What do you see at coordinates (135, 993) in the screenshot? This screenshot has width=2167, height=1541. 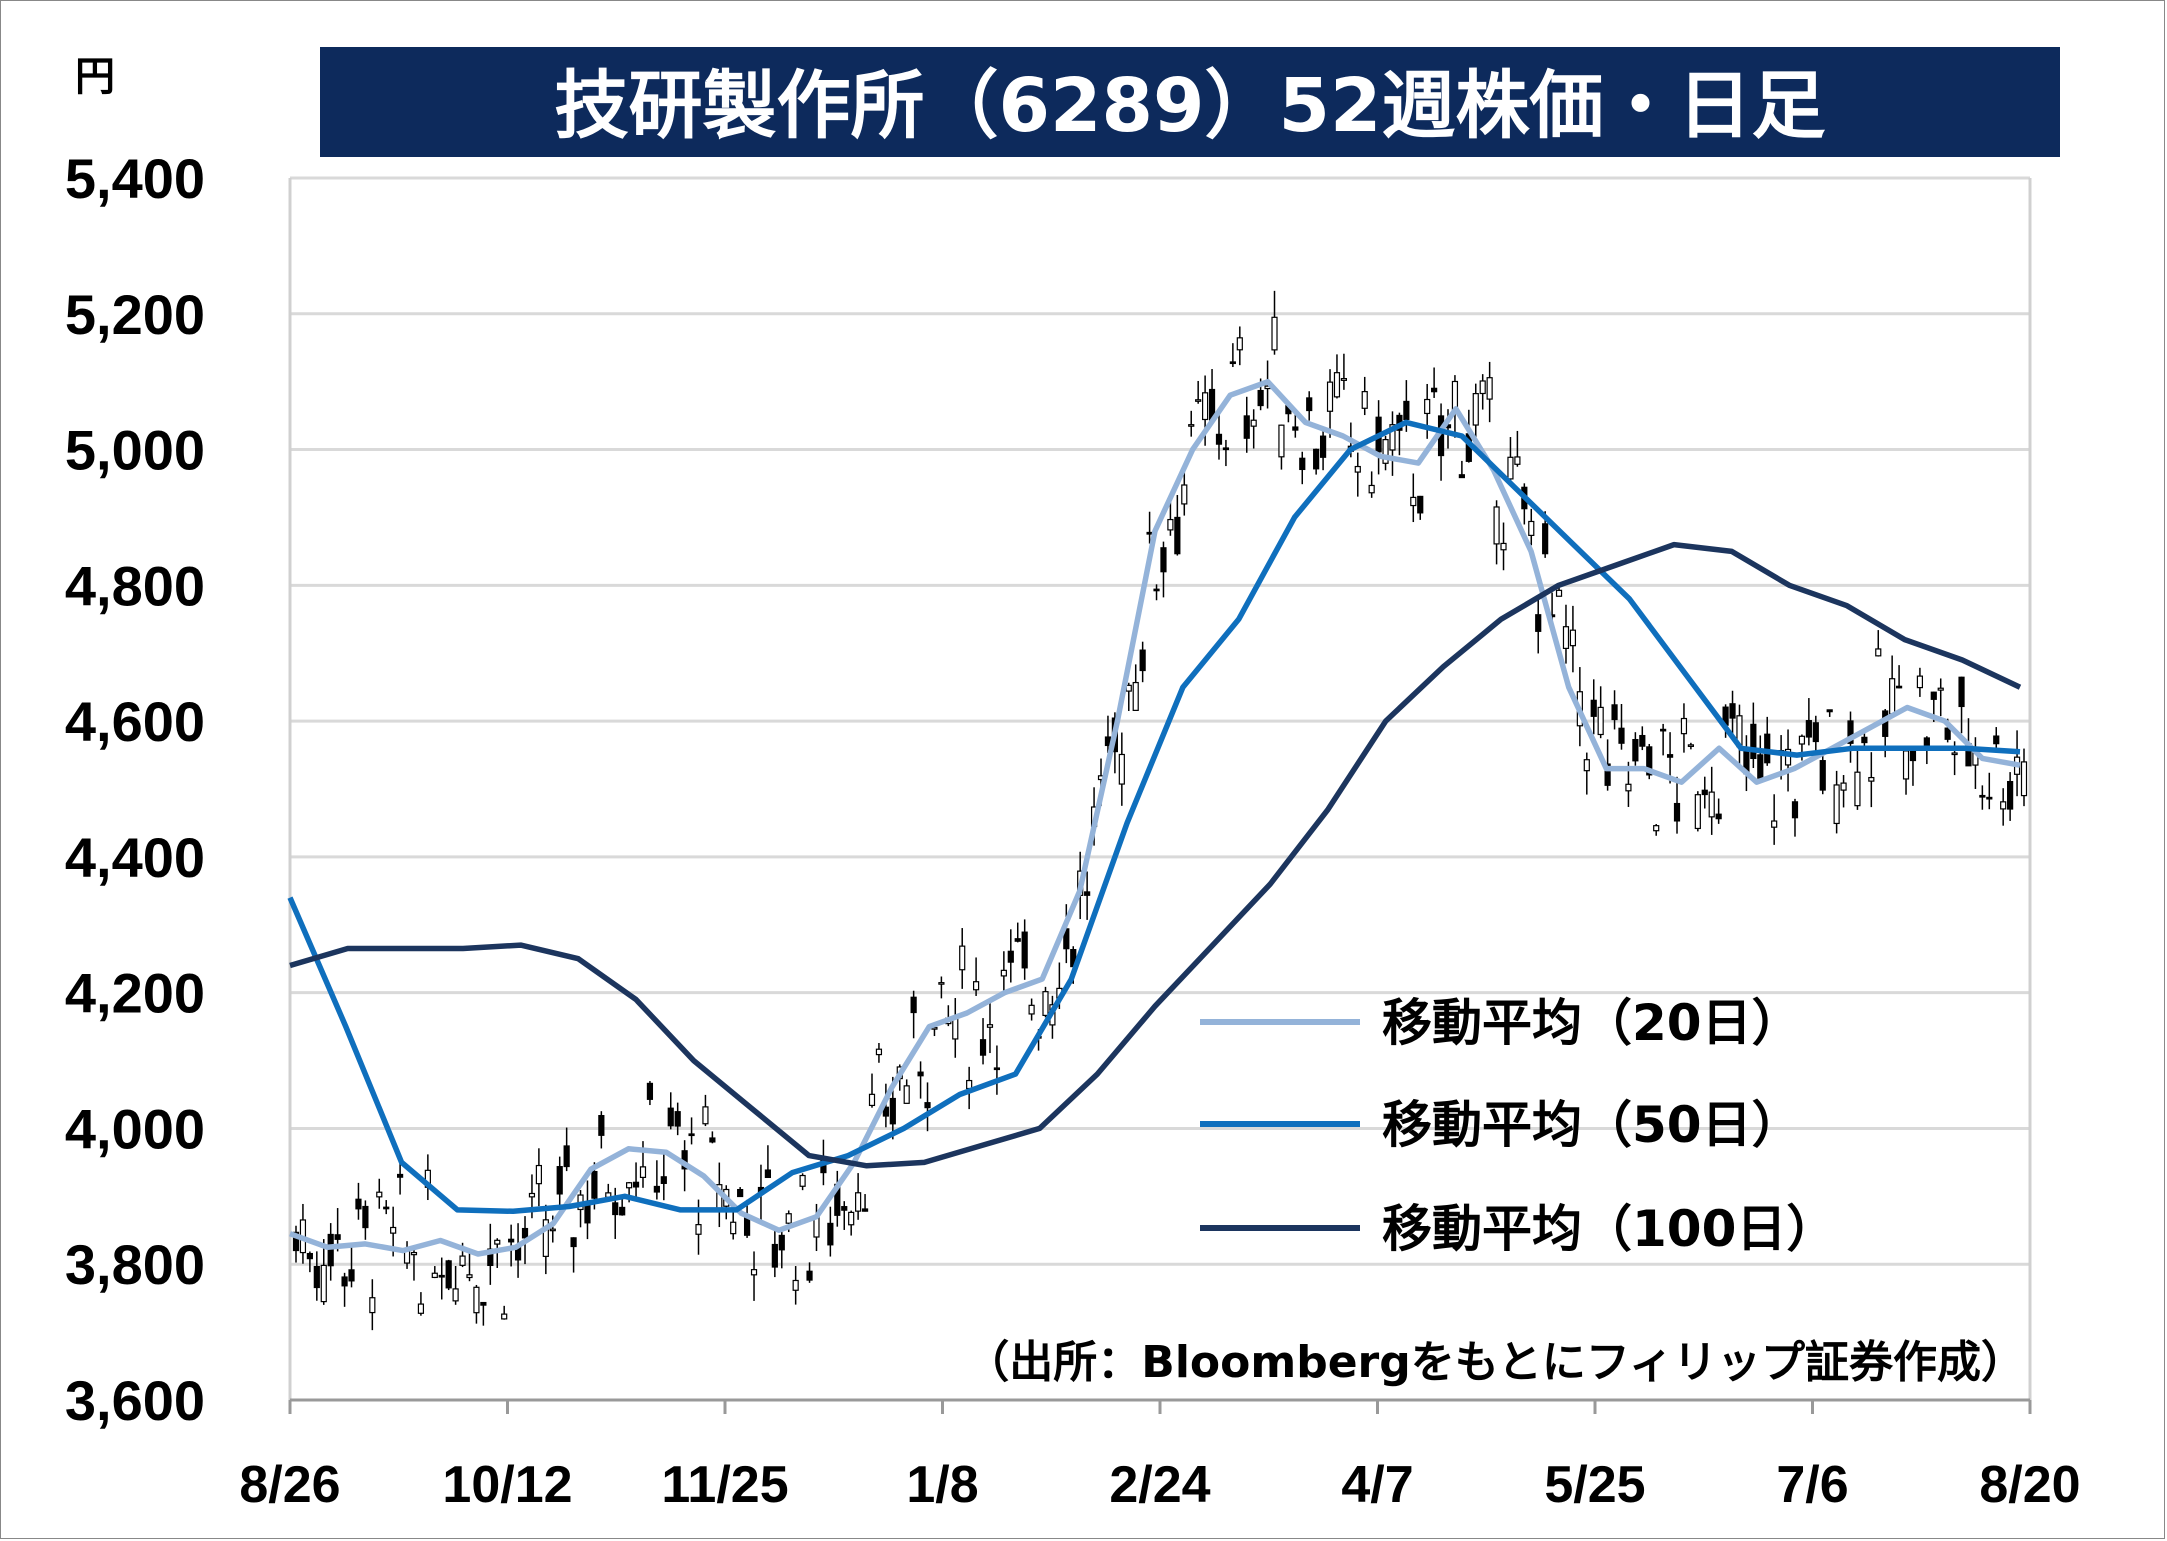 I see `y-tick-label: 4,200` at bounding box center [135, 993].